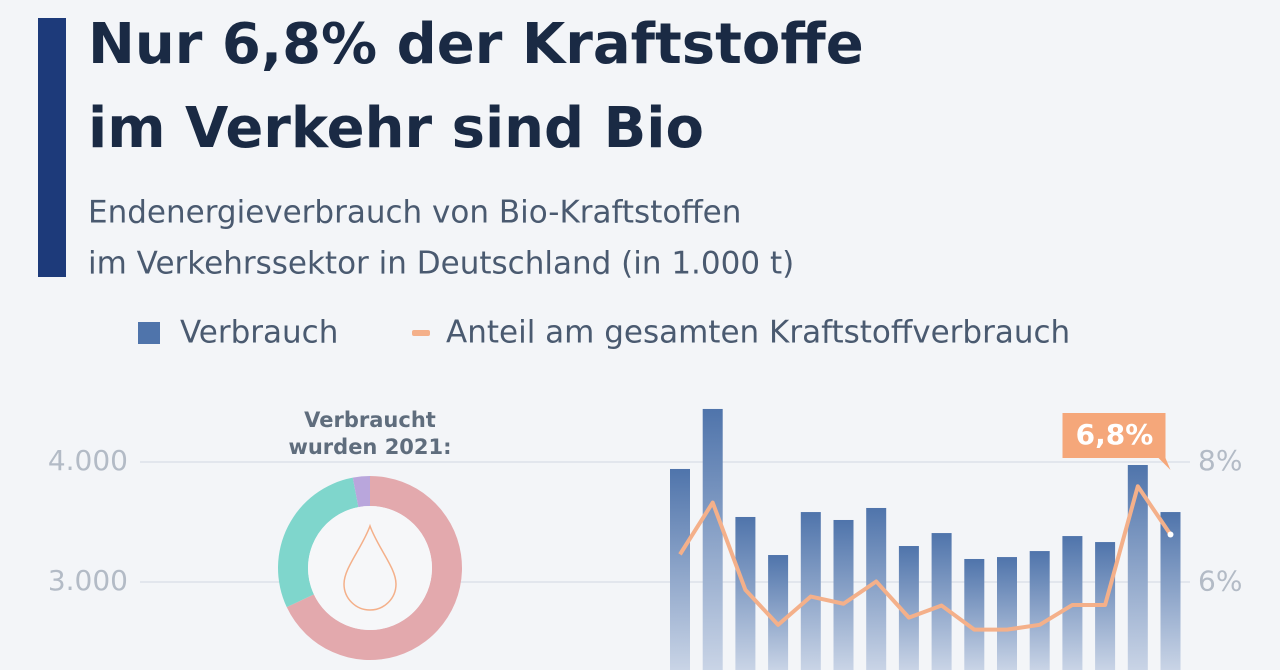  Describe the element at coordinates (1170, 534) in the screenshot. I see `point` at that location.